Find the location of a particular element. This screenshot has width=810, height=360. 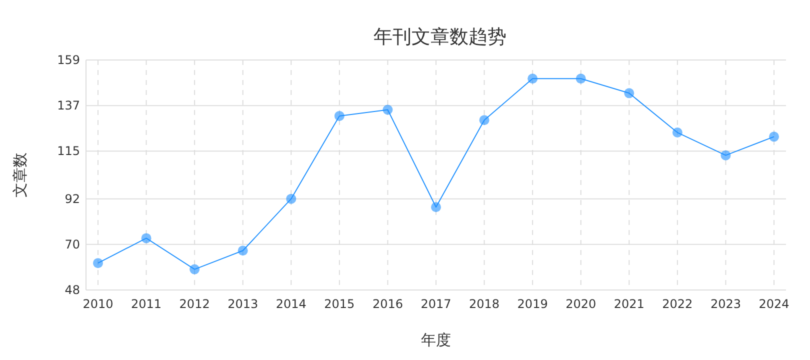

x-tick-label: 2013 is located at coordinates (243, 304).